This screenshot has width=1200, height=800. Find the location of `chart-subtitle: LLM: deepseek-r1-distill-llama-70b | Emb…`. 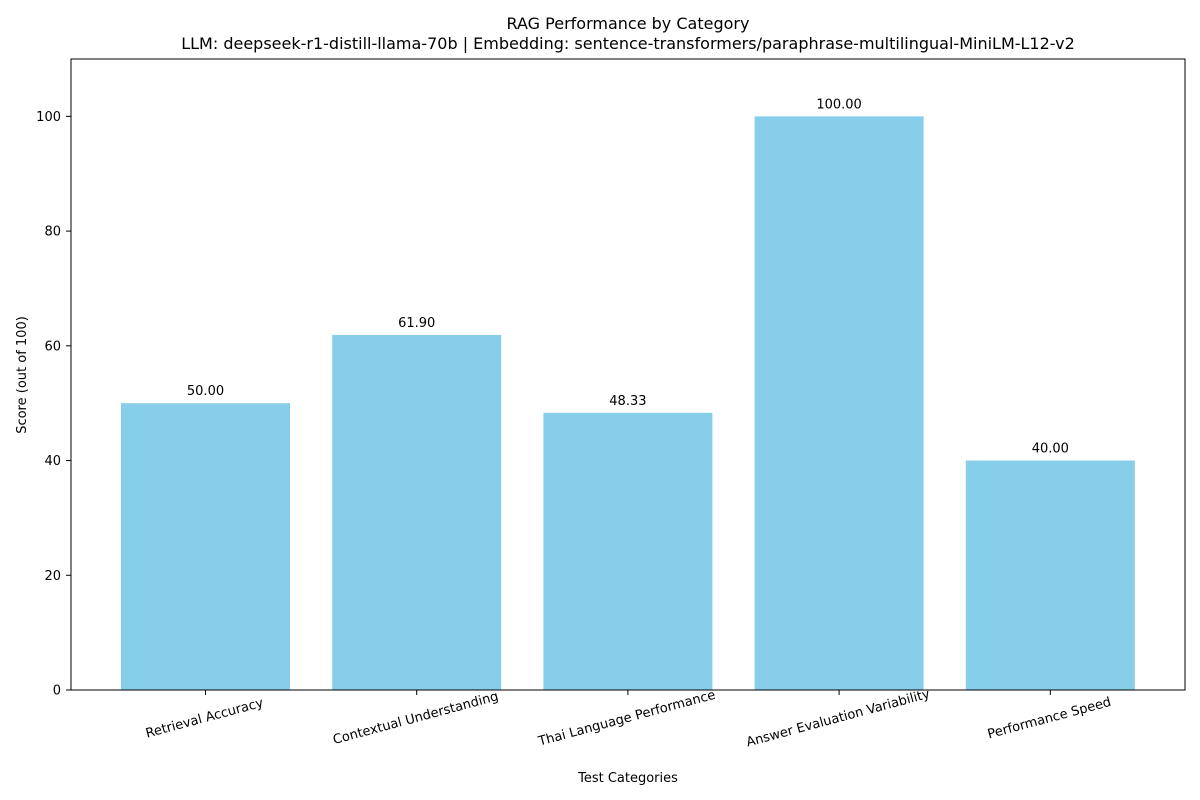

chart-subtitle: LLM: deepseek-r1-distill-llama-70b | Emb… is located at coordinates (628, 43).